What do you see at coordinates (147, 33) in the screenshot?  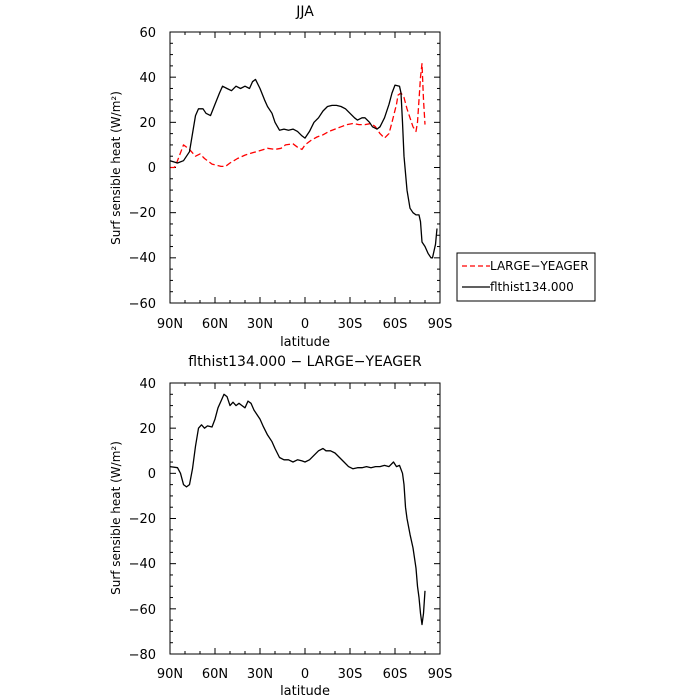 I see `panel-top-ytick-0: 60` at bounding box center [147, 33].